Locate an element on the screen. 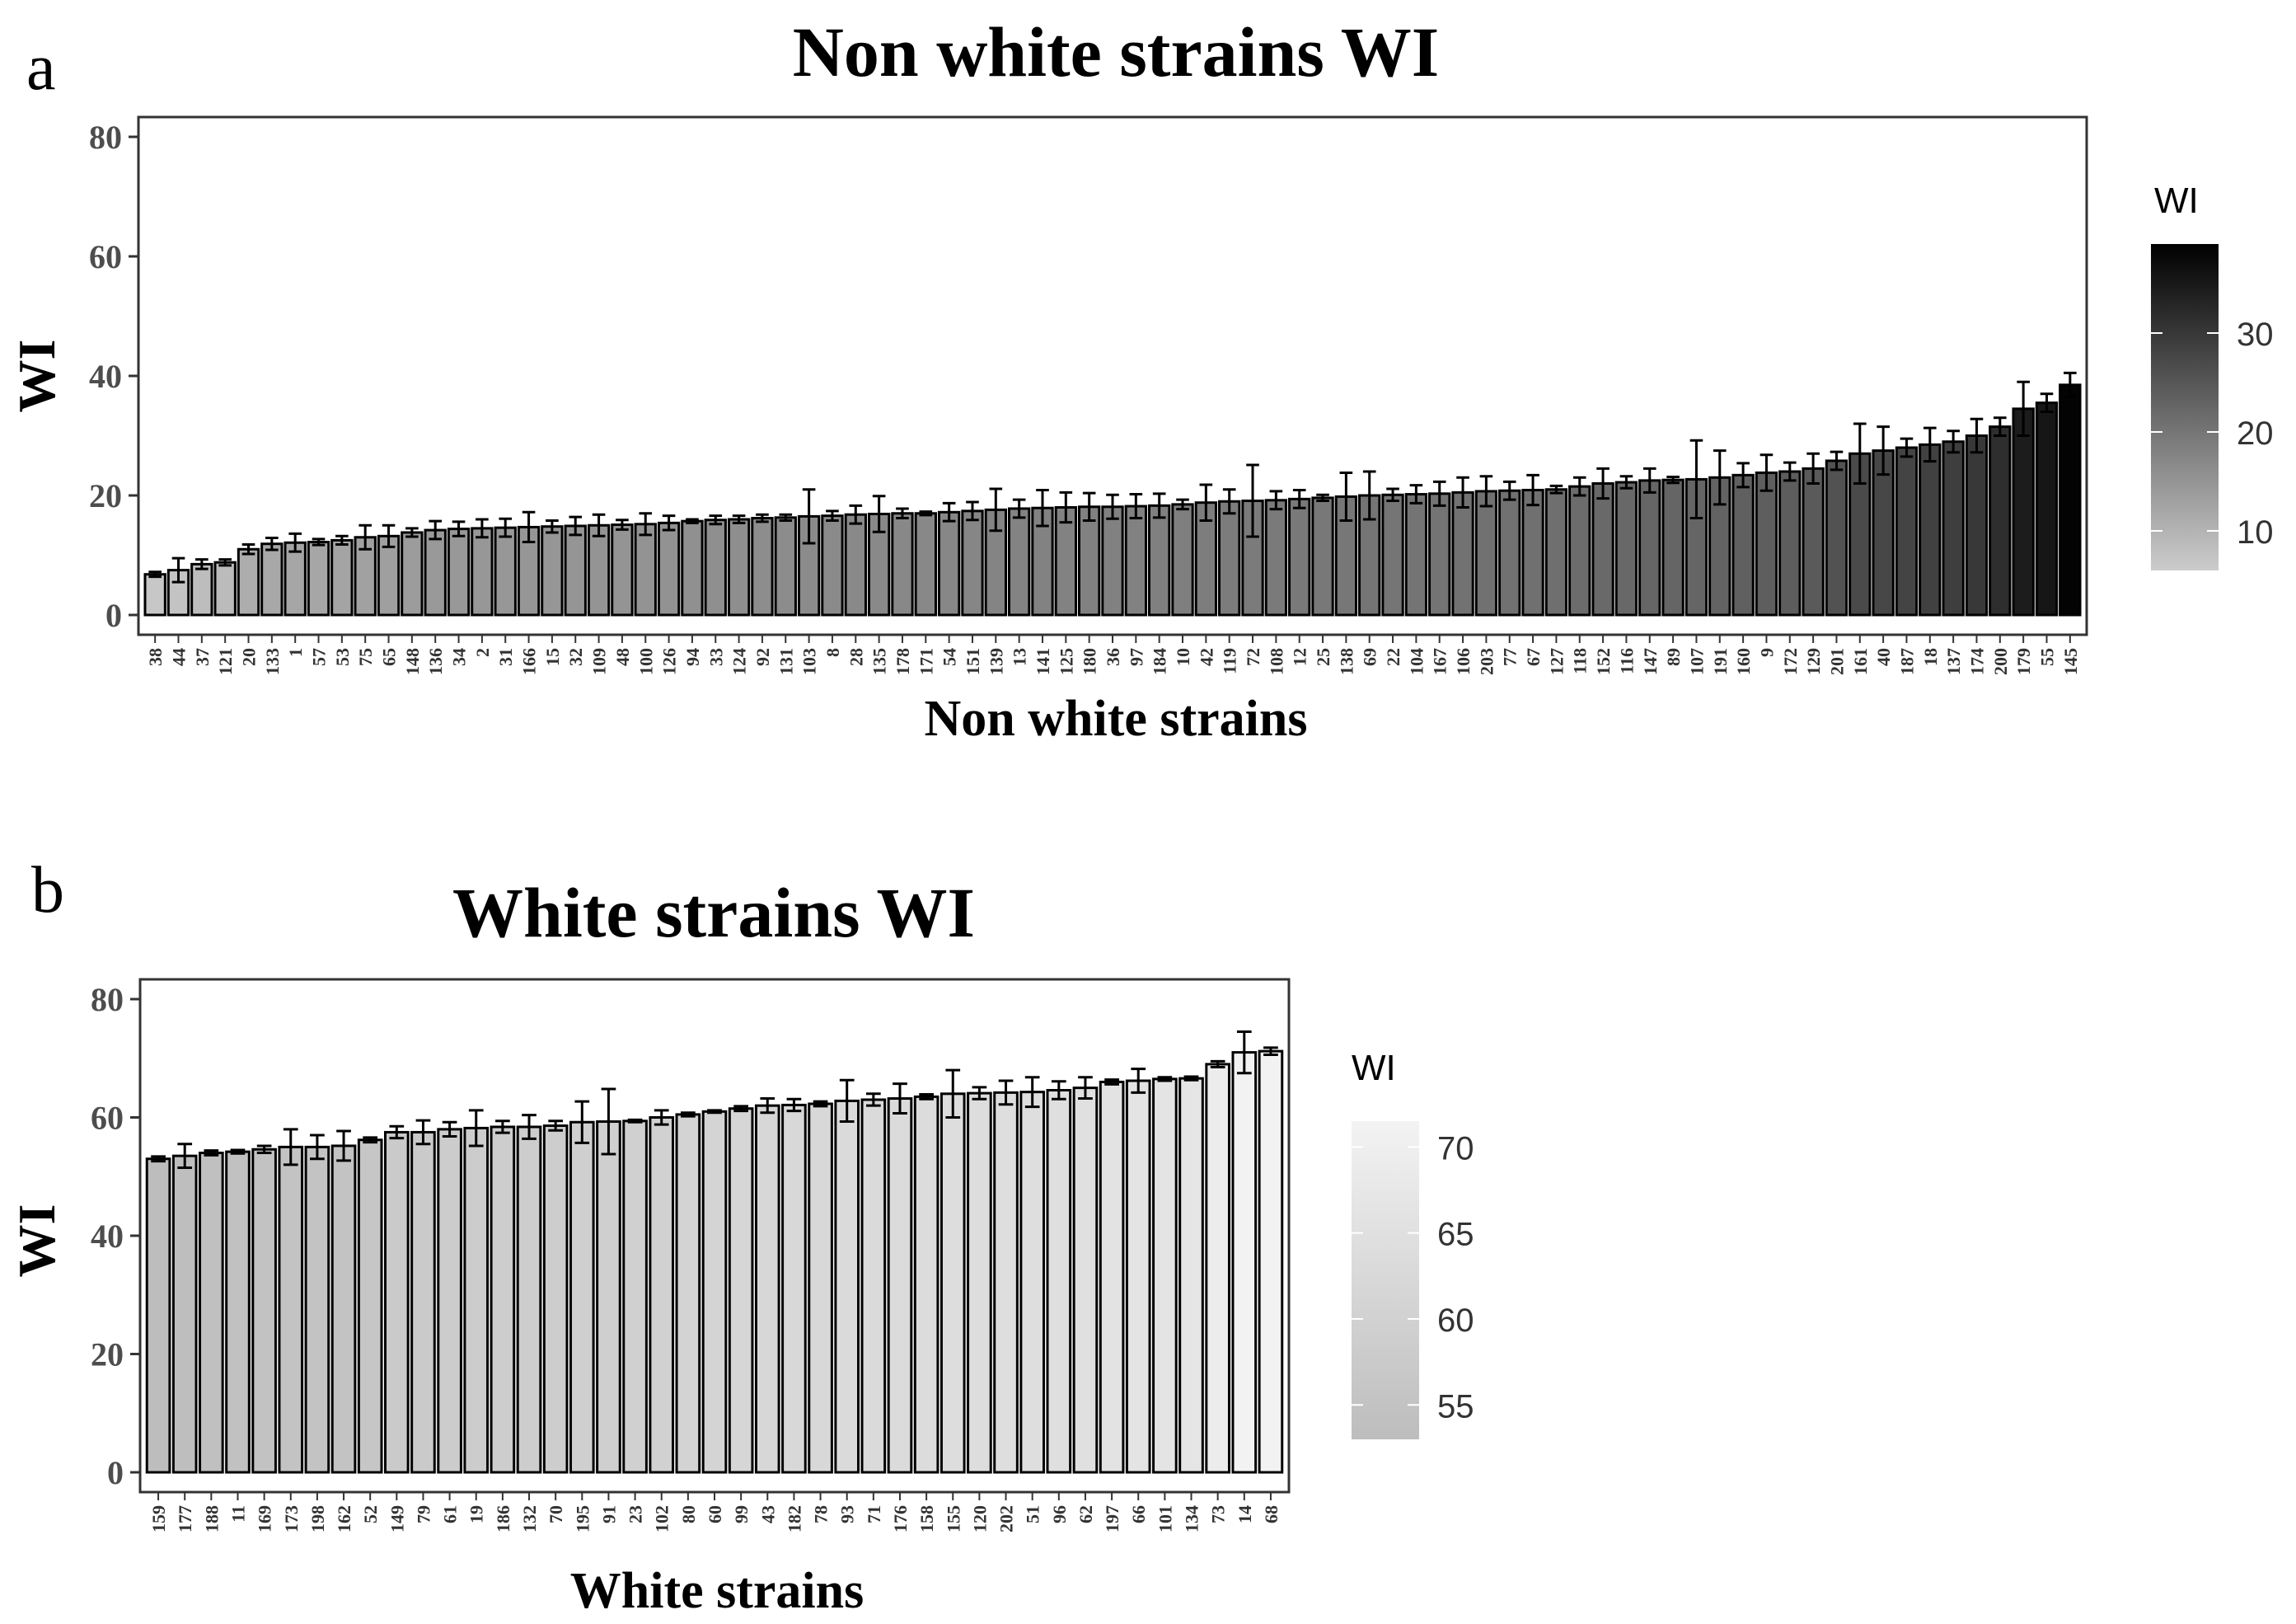 Image resolution: width=2296 pixels, height=1624 pixels. chart-title-a: Non white strains WI is located at coordinates (1116, 52).